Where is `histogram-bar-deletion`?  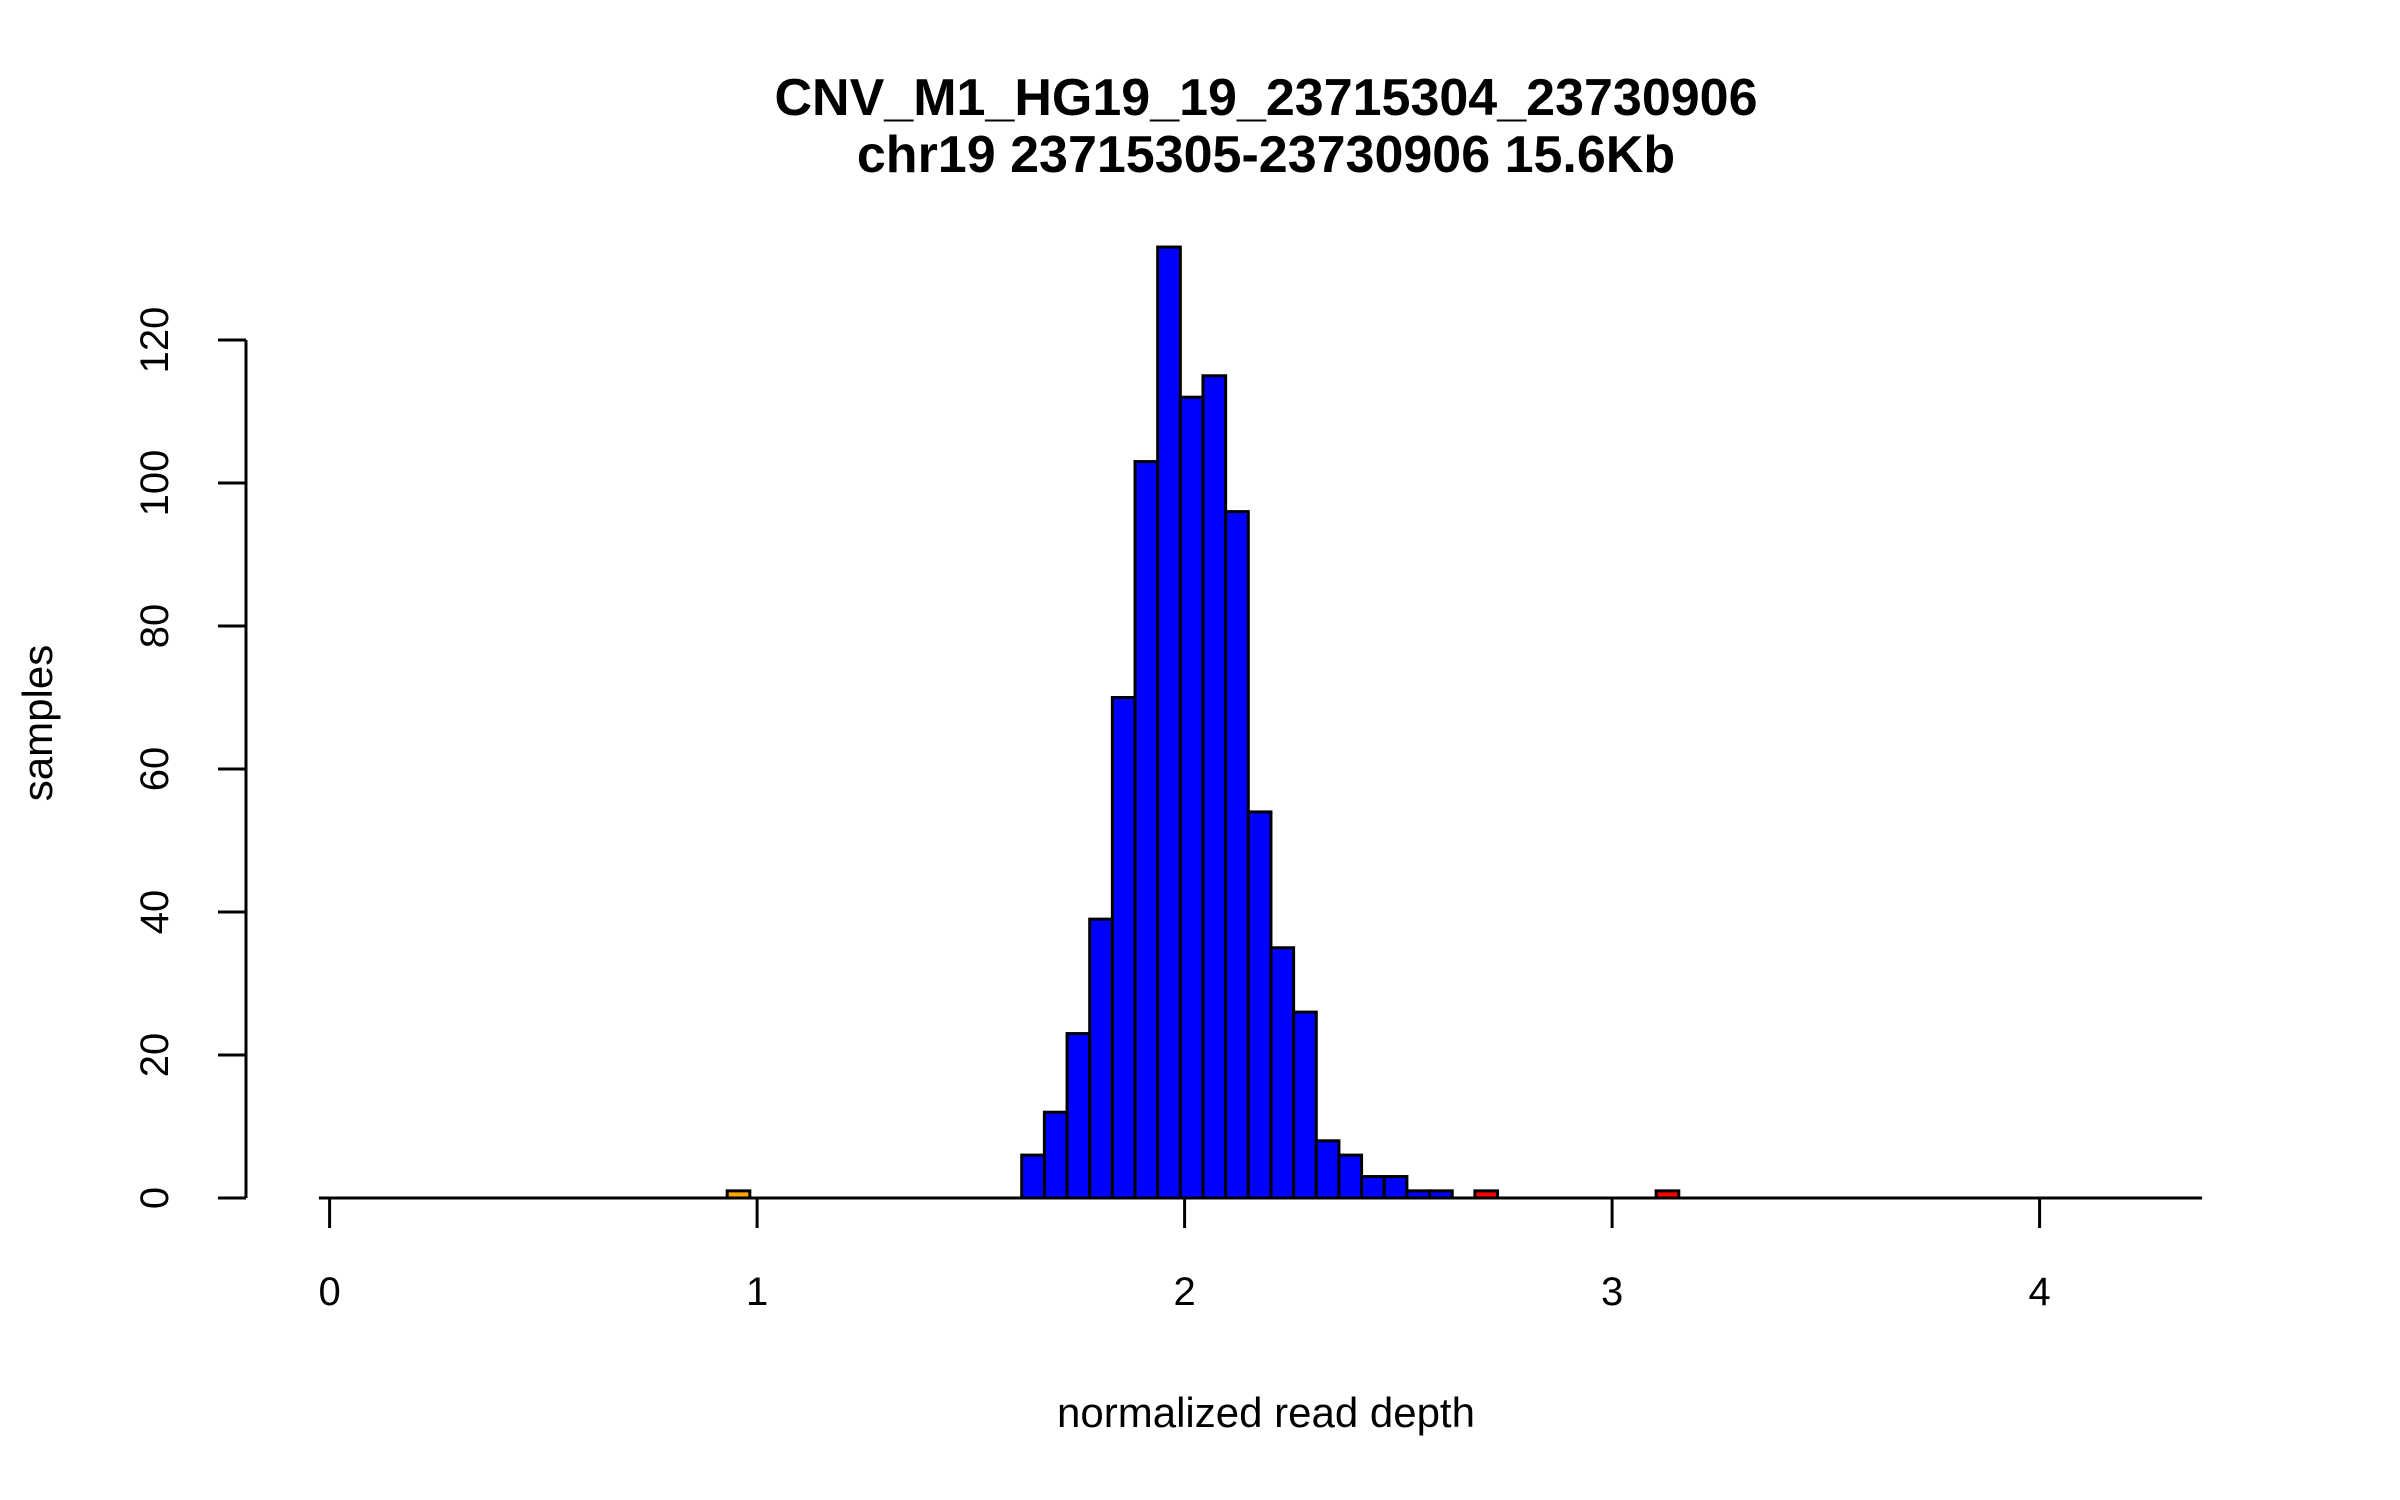 histogram-bar-deletion is located at coordinates (738, 1194).